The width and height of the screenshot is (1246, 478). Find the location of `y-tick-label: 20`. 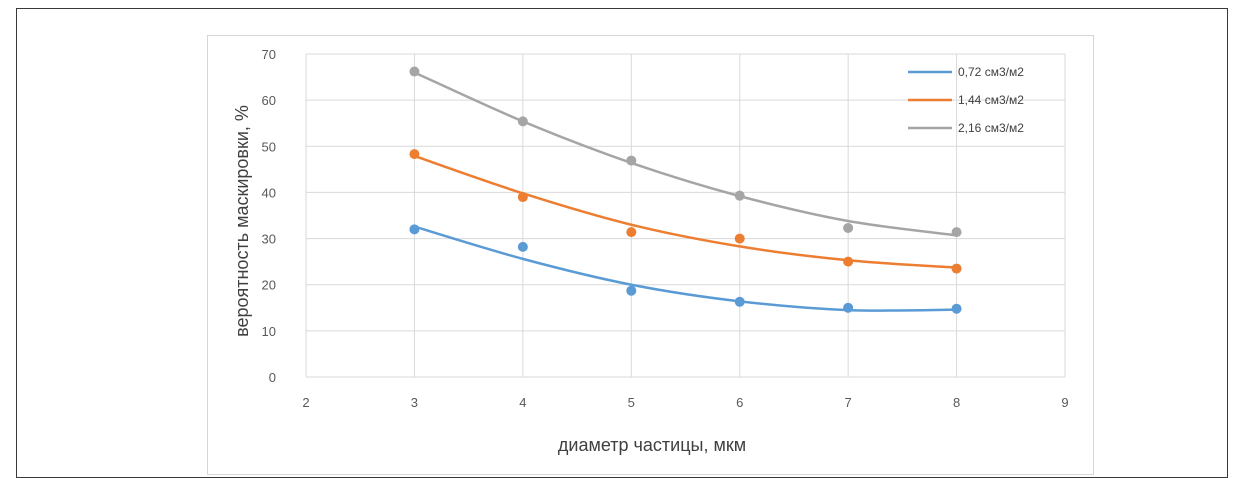

y-tick-label: 20 is located at coordinates (269, 285).